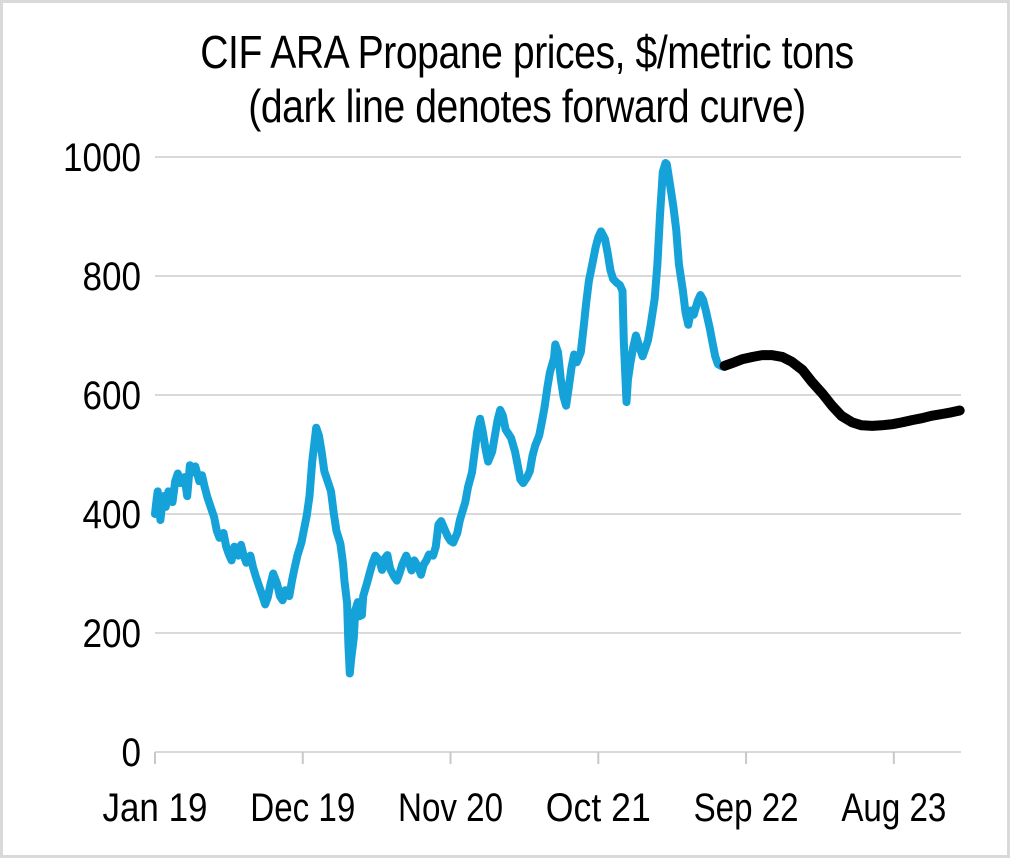  Describe the element at coordinates (302, 808) in the screenshot. I see `x-tick-label: Dec 19` at that location.